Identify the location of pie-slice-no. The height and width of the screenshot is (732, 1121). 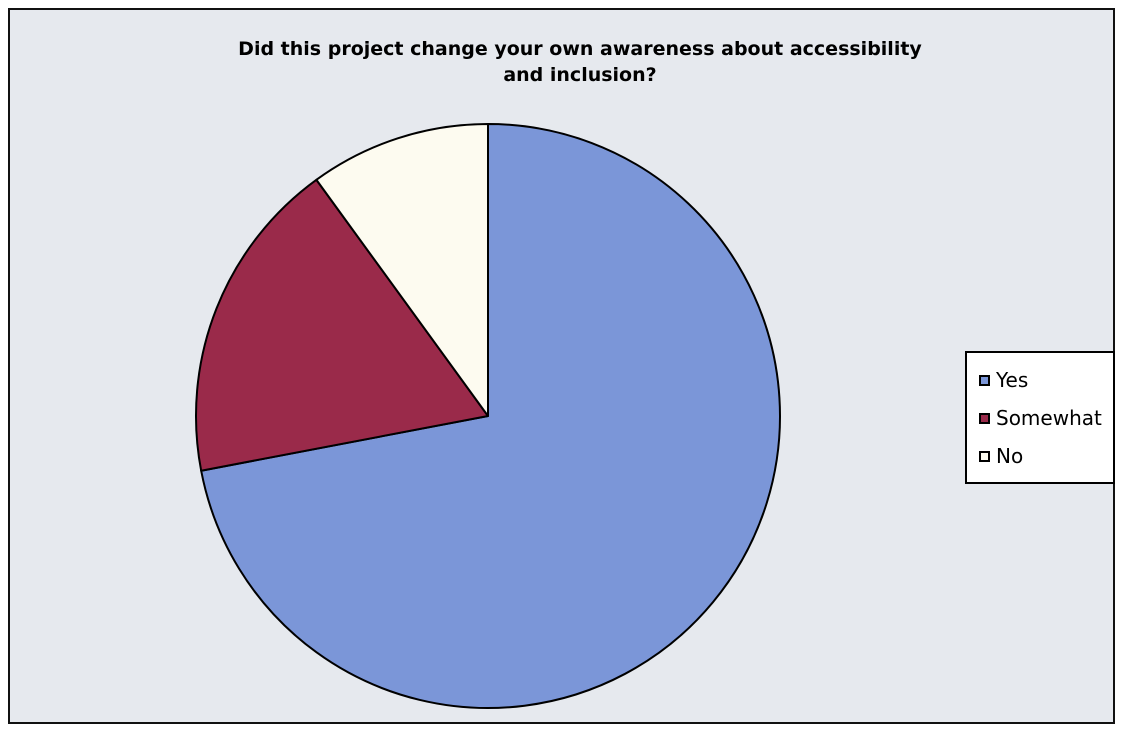
(402, 270).